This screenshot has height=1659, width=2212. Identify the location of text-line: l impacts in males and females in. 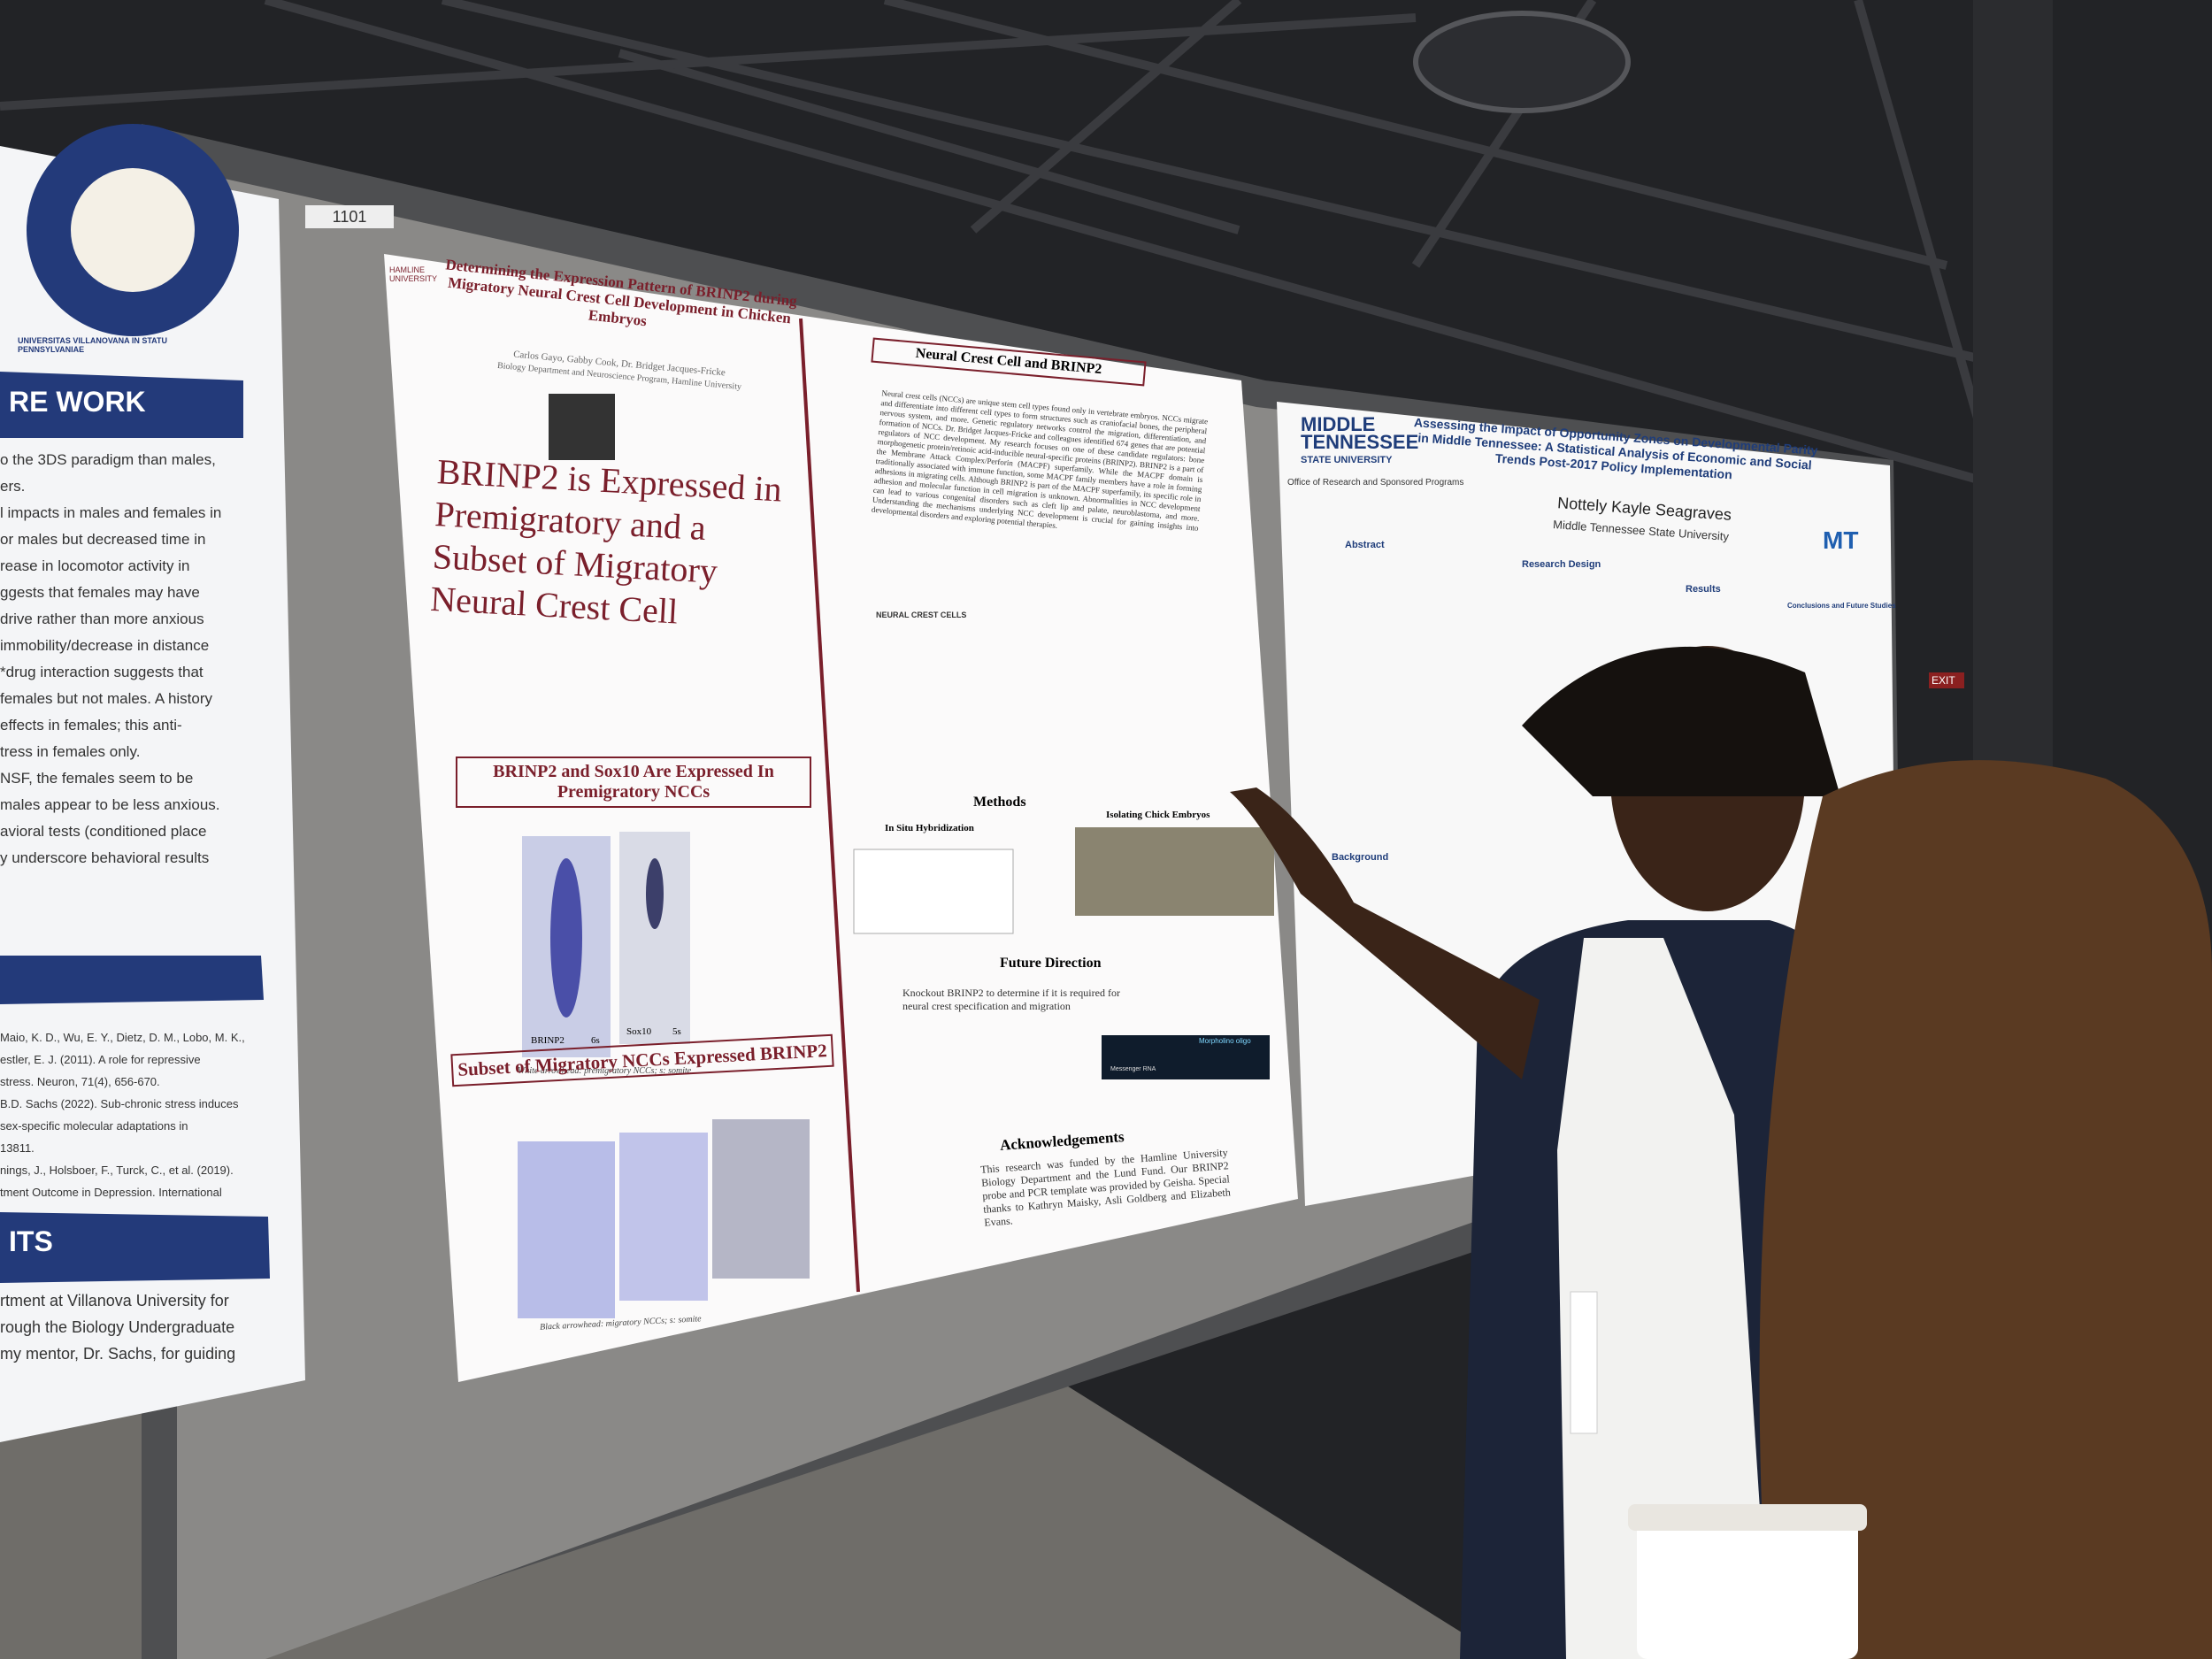
(111, 512).